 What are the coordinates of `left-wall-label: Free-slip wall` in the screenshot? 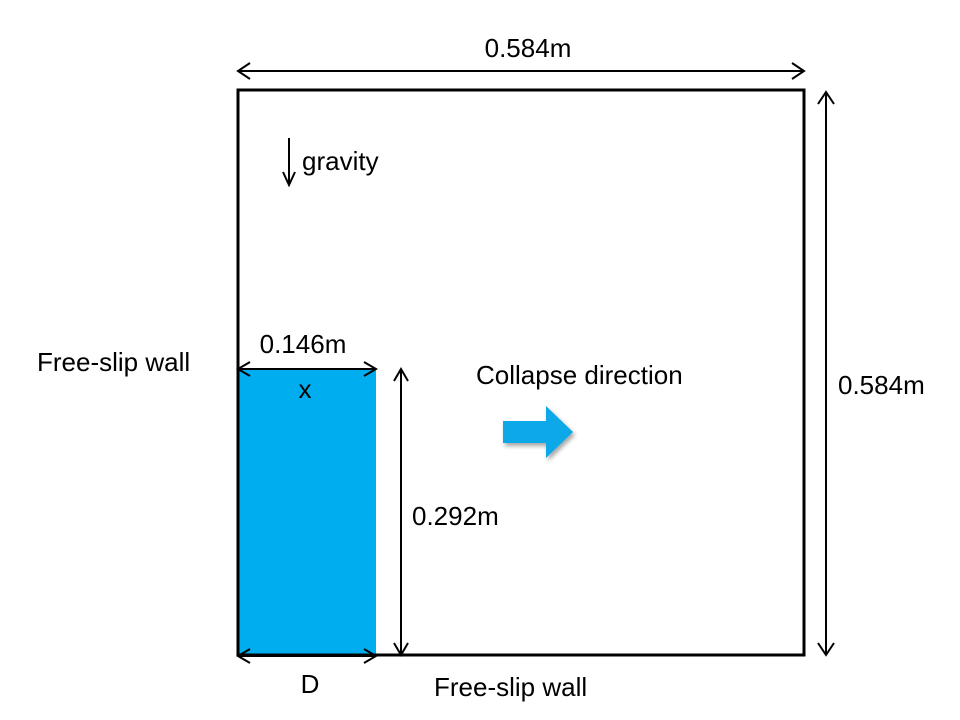 It's located at (113, 362).